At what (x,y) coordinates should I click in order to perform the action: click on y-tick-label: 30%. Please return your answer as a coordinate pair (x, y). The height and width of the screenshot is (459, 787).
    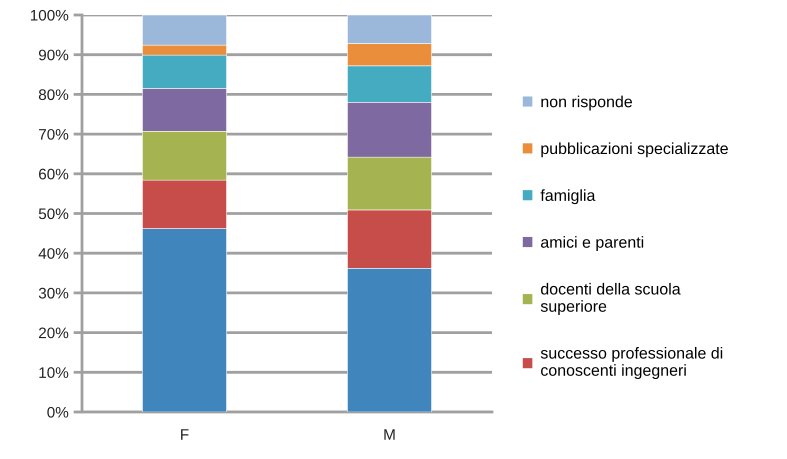
    Looking at the image, I should click on (53, 293).